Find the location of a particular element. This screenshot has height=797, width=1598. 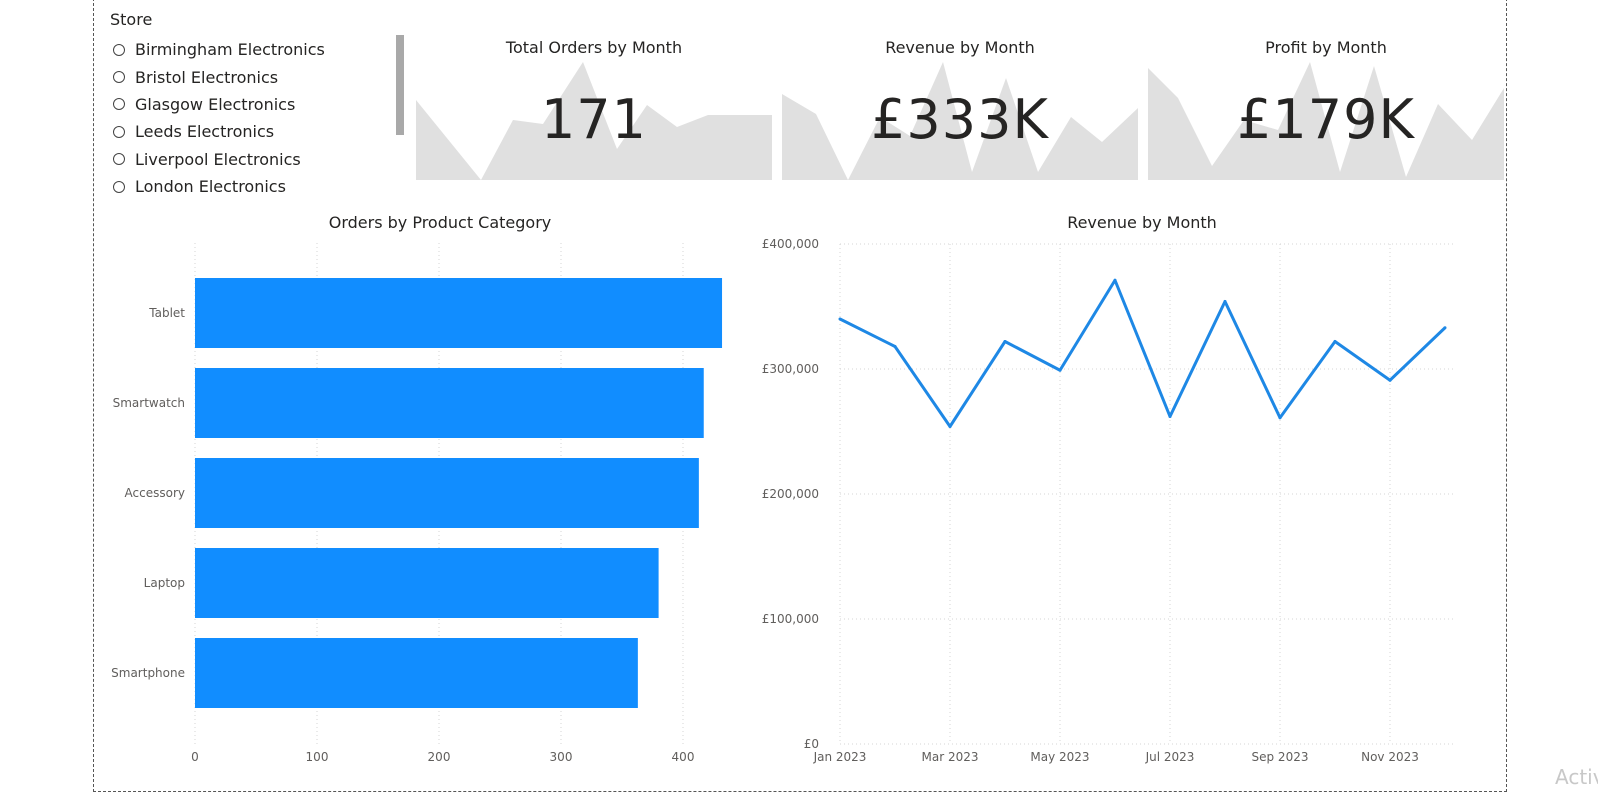

category-label: Tablet is located at coordinates (166, 313).